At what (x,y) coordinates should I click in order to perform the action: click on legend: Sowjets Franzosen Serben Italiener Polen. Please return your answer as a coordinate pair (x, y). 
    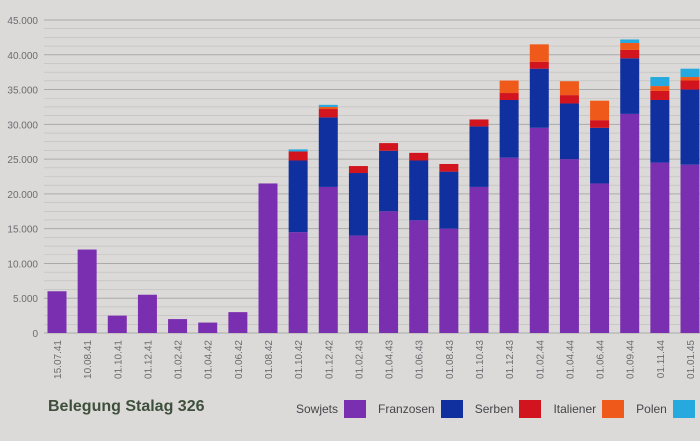
    Looking at the image, I should click on (498, 409).